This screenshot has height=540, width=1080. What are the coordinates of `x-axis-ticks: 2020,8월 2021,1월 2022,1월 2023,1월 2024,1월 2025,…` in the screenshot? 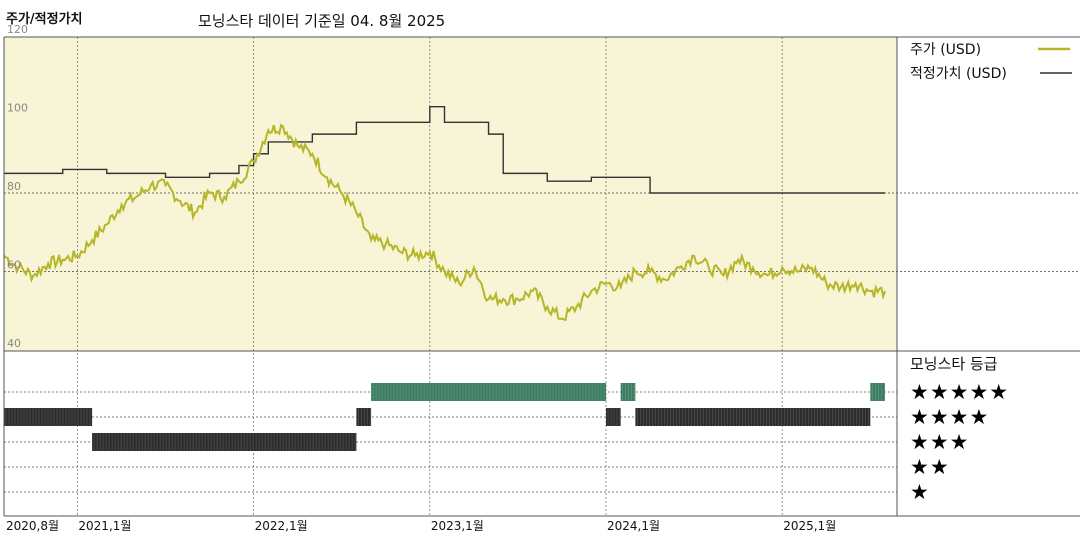 It's located at (421, 526).